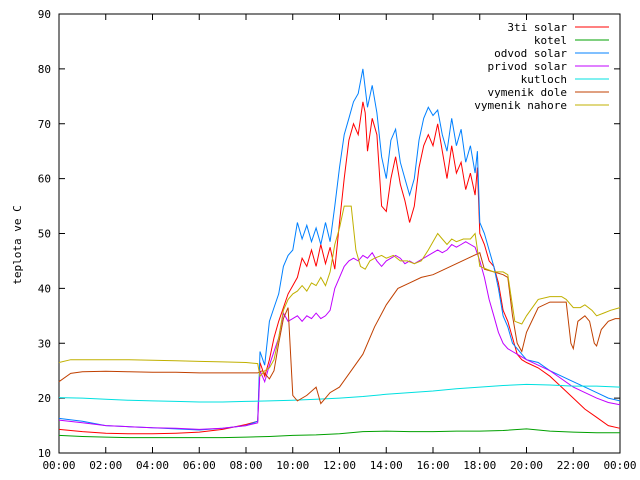  I want to click on x-tick-label: 08:00, so click(245, 465).